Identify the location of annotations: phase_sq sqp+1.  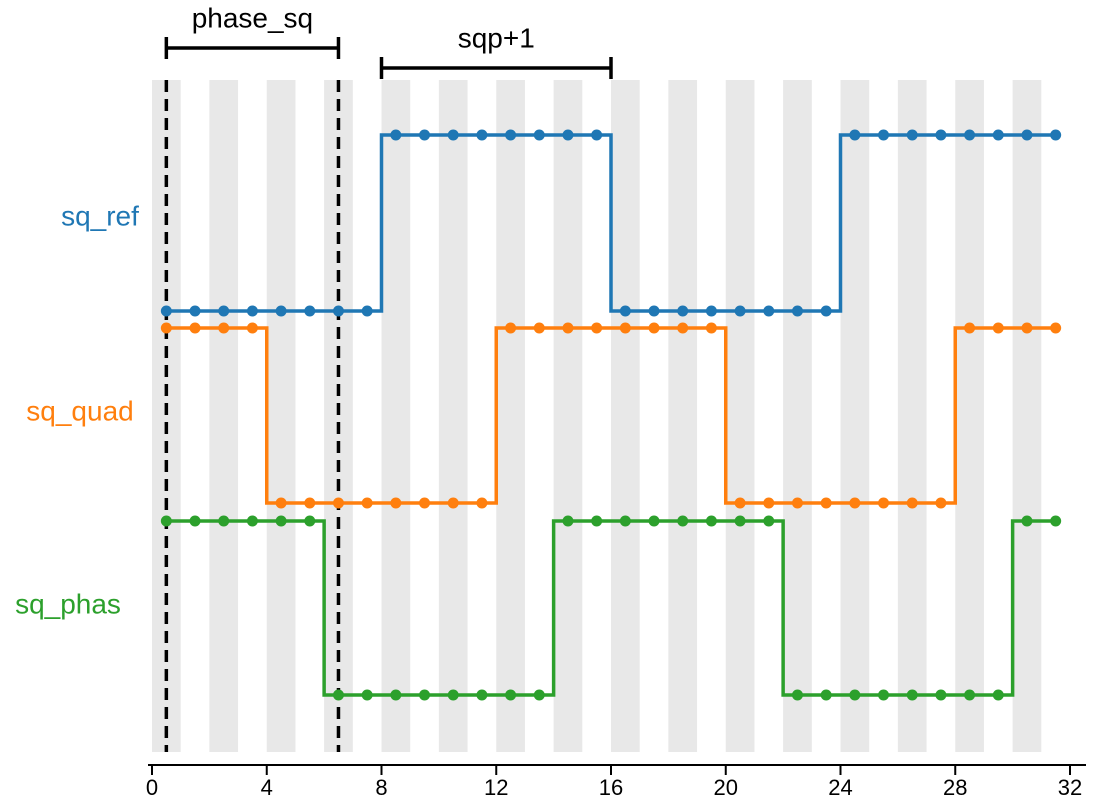
(388, 40).